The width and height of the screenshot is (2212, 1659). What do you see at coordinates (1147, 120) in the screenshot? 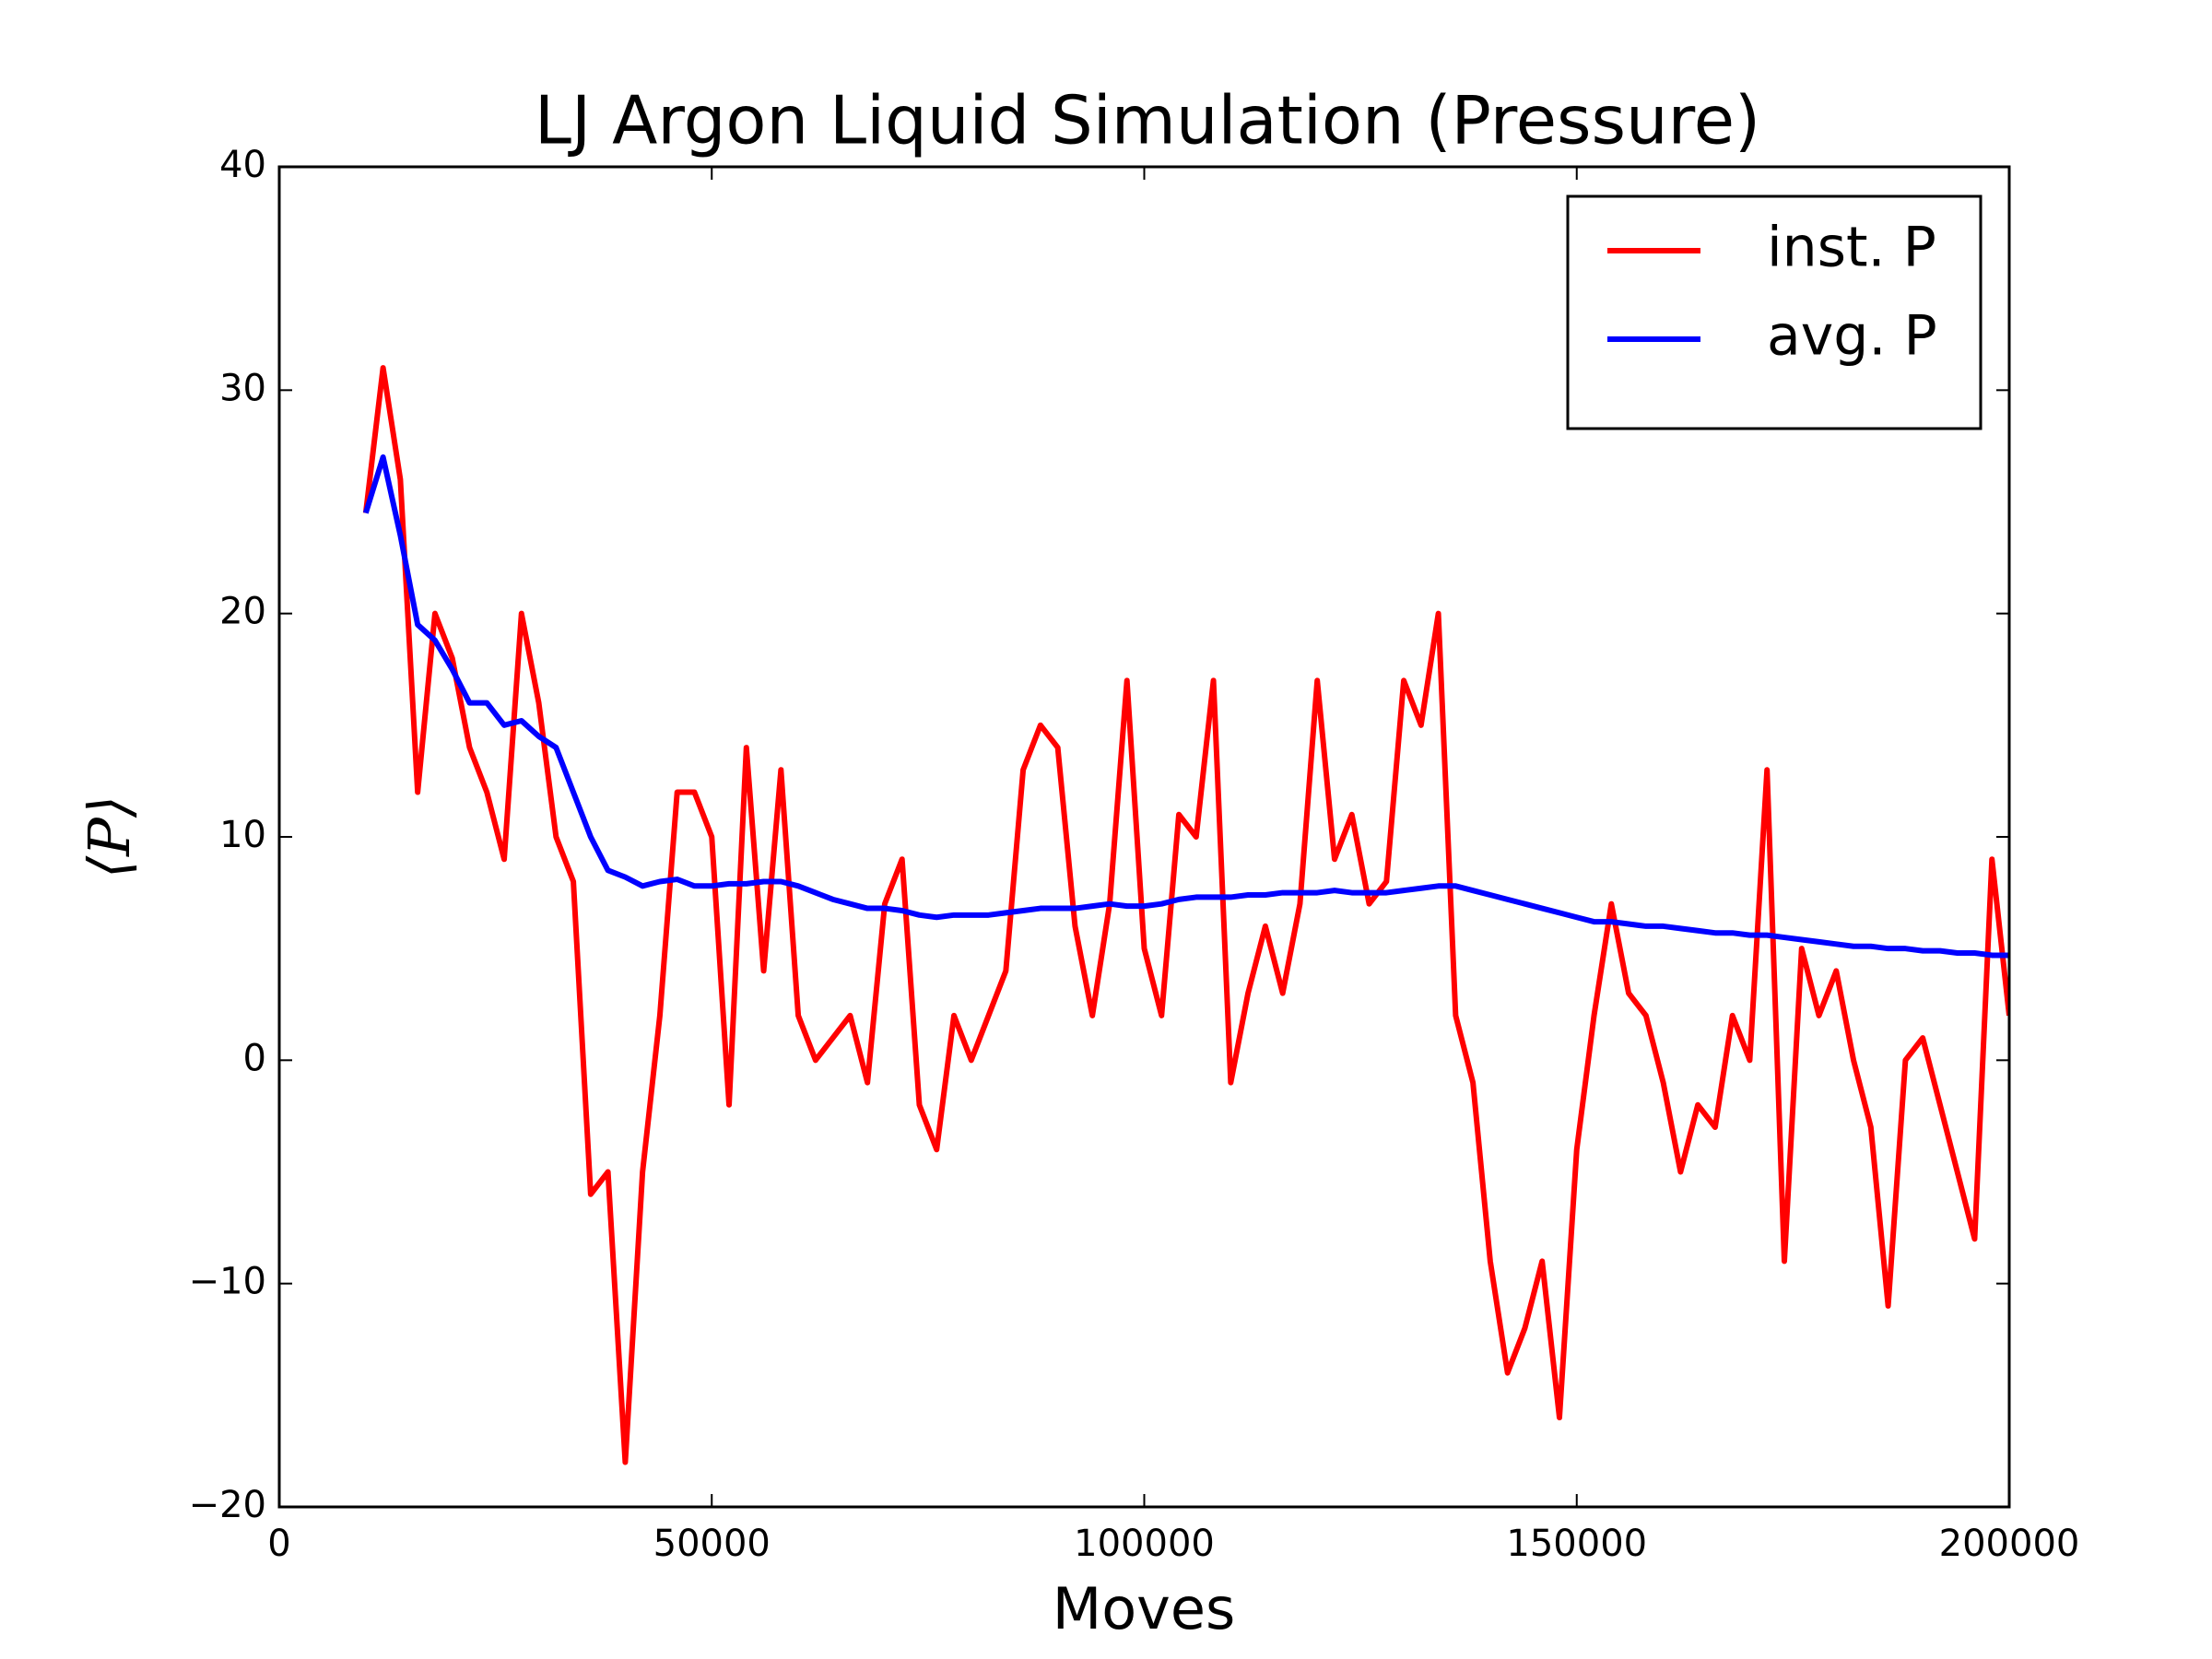
I see `chart-title: LJ Argon Liquid Simulation (Pressure)` at bounding box center [1147, 120].